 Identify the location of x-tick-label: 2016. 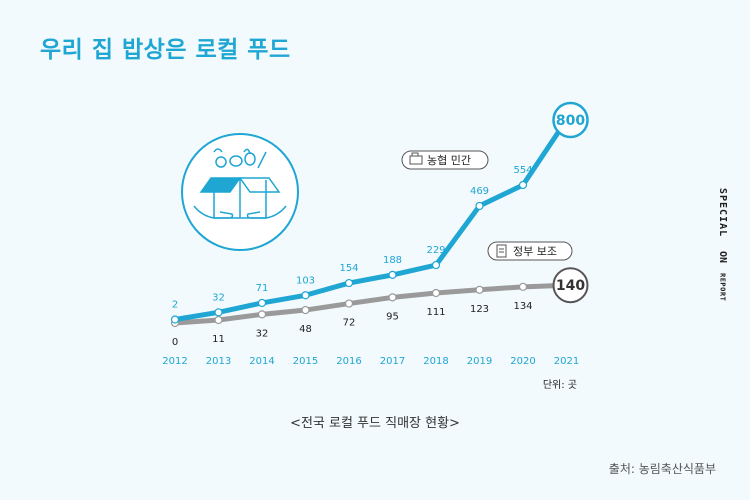
(348, 361).